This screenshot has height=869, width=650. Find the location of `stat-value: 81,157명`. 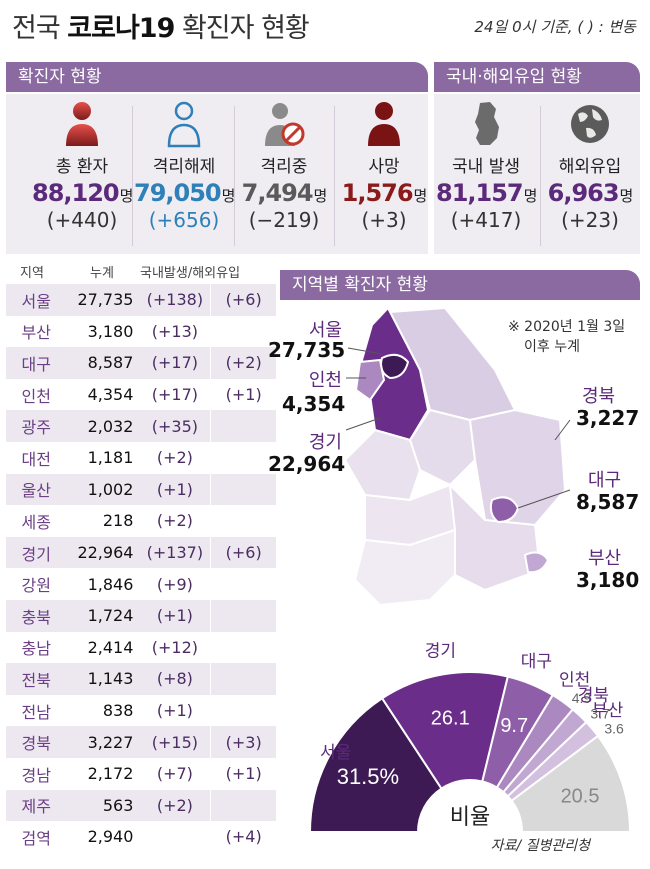

stat-value: 81,157명 is located at coordinates (486, 193).